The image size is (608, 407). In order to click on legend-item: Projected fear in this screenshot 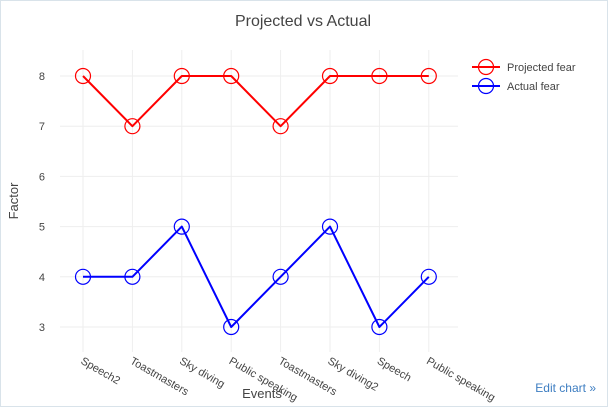, I will do `click(524, 67)`.